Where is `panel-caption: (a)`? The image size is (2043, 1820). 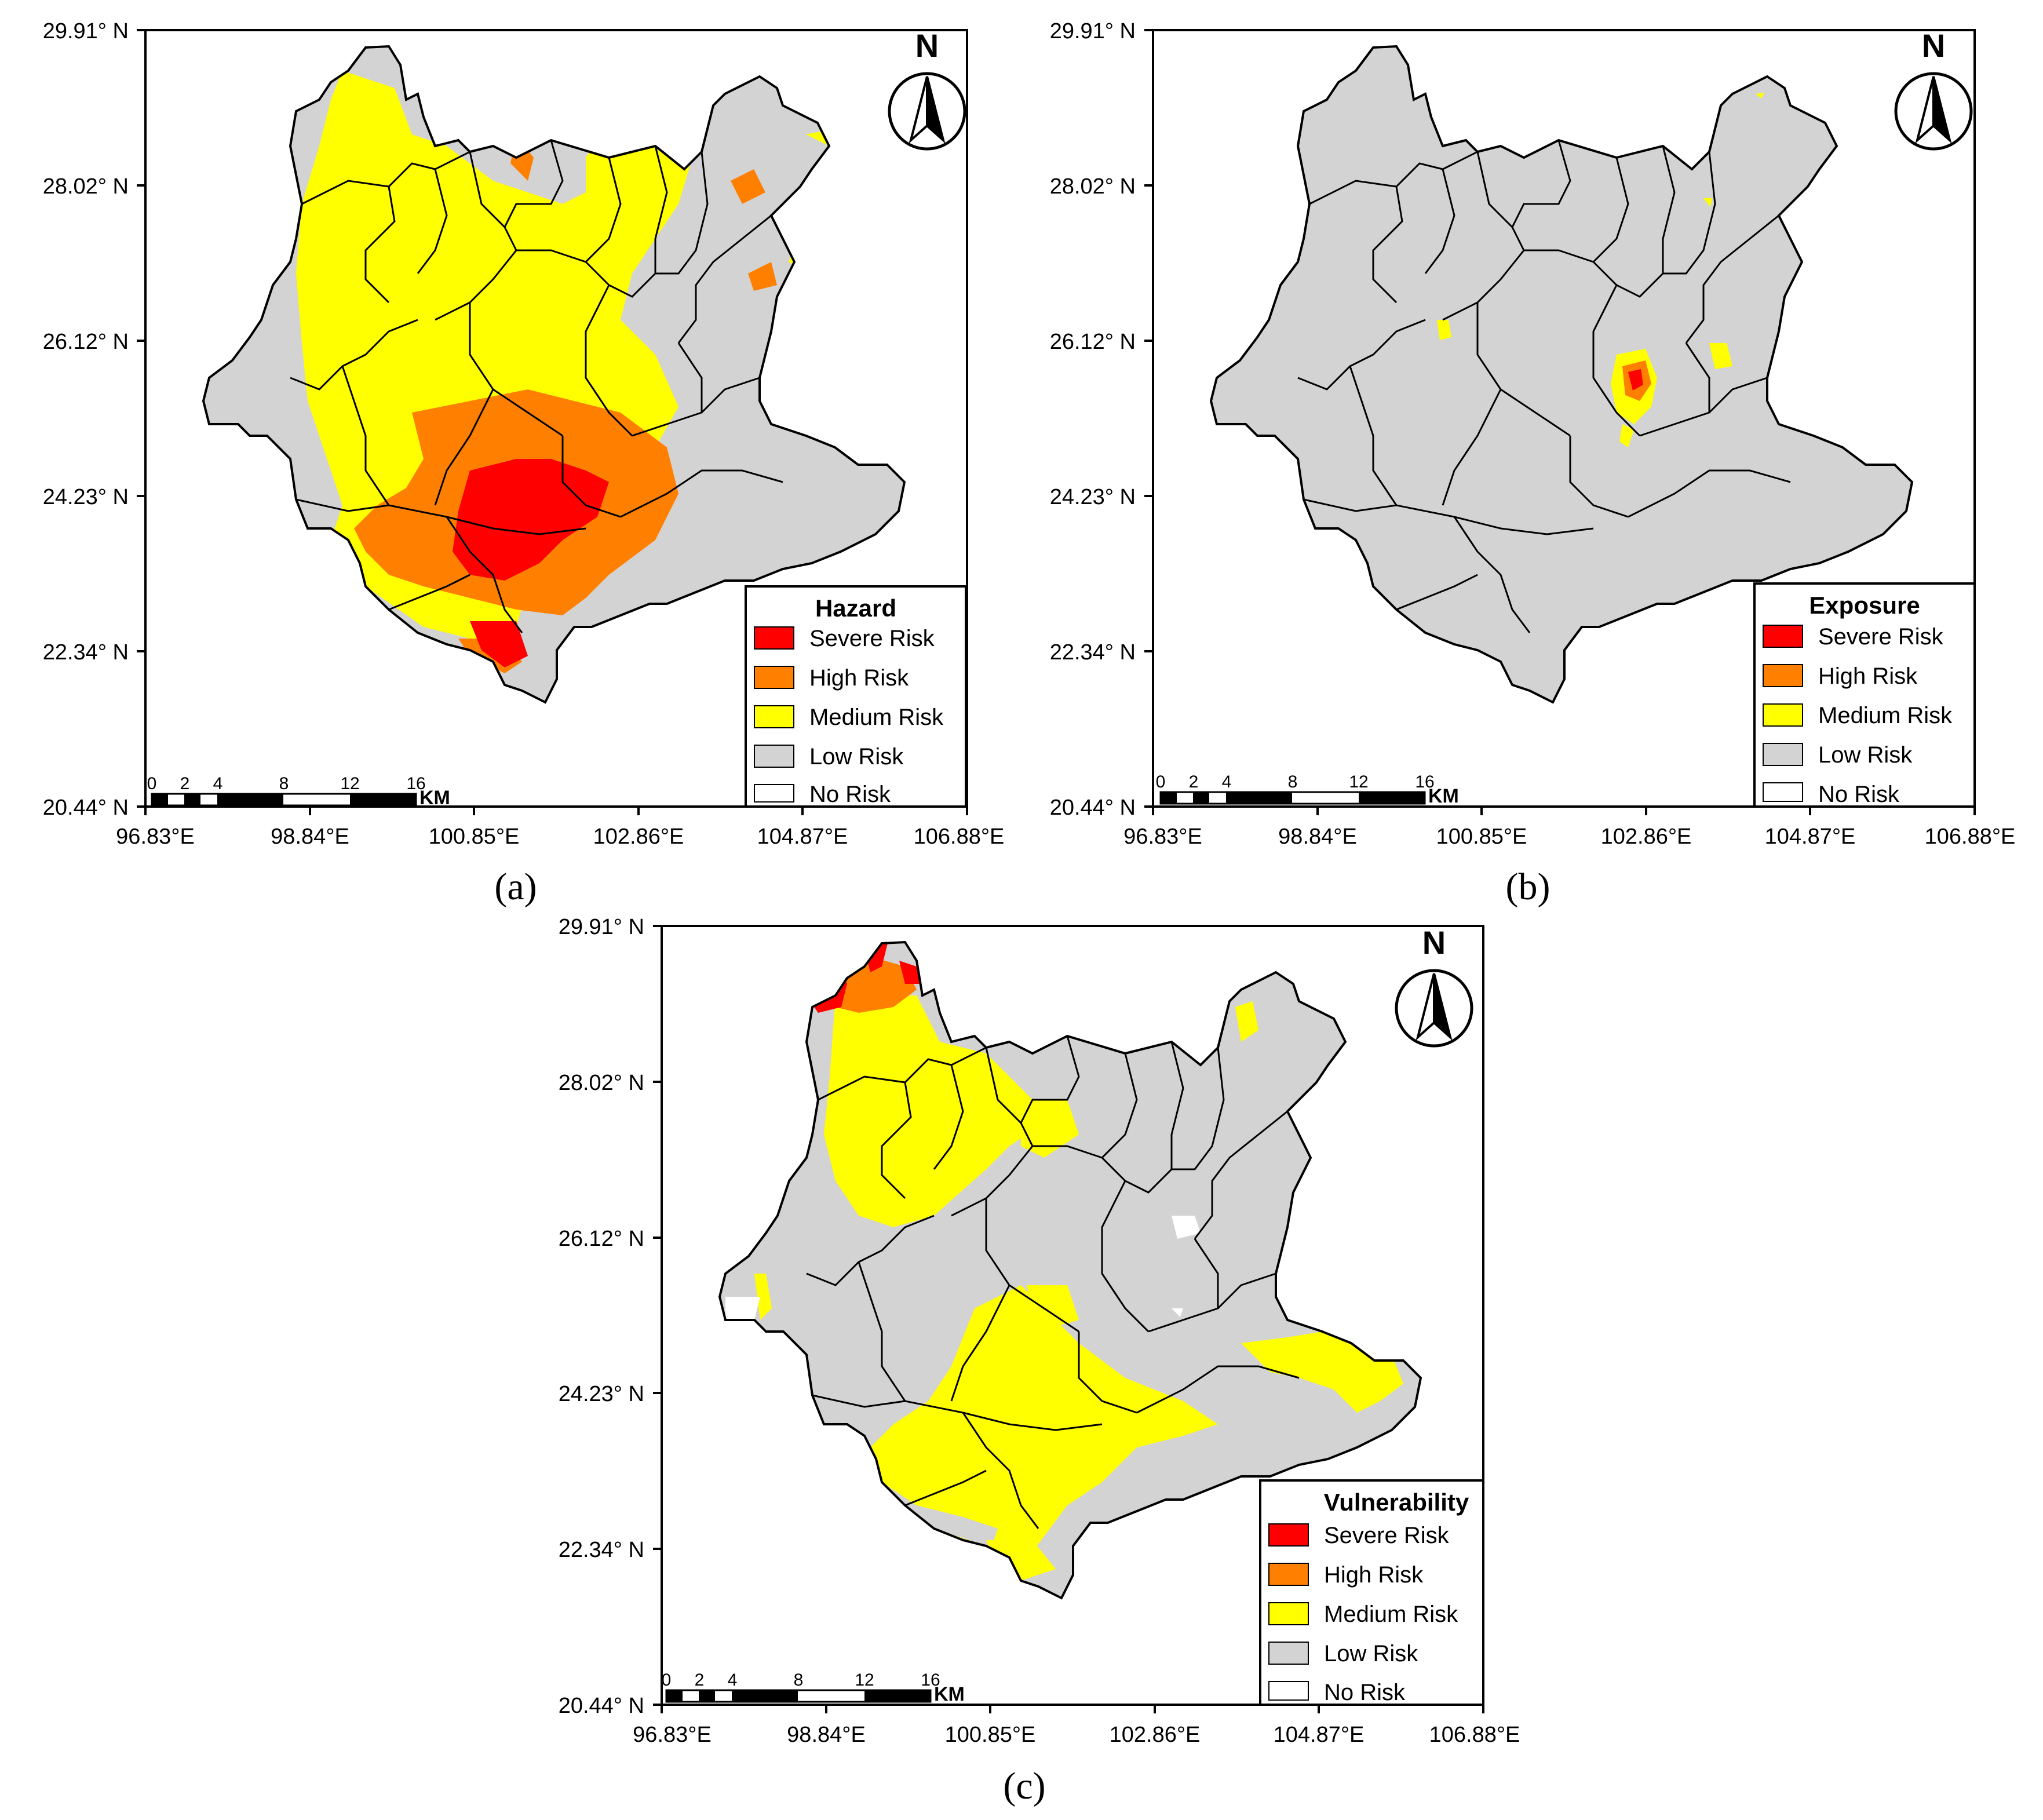
panel-caption: (a) is located at coordinates (515, 887).